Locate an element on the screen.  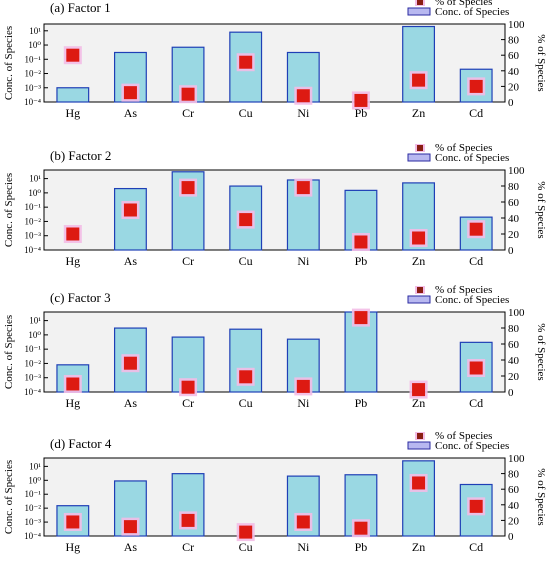
chart-title: (d) Factor 4 is located at coordinates (81, 443).